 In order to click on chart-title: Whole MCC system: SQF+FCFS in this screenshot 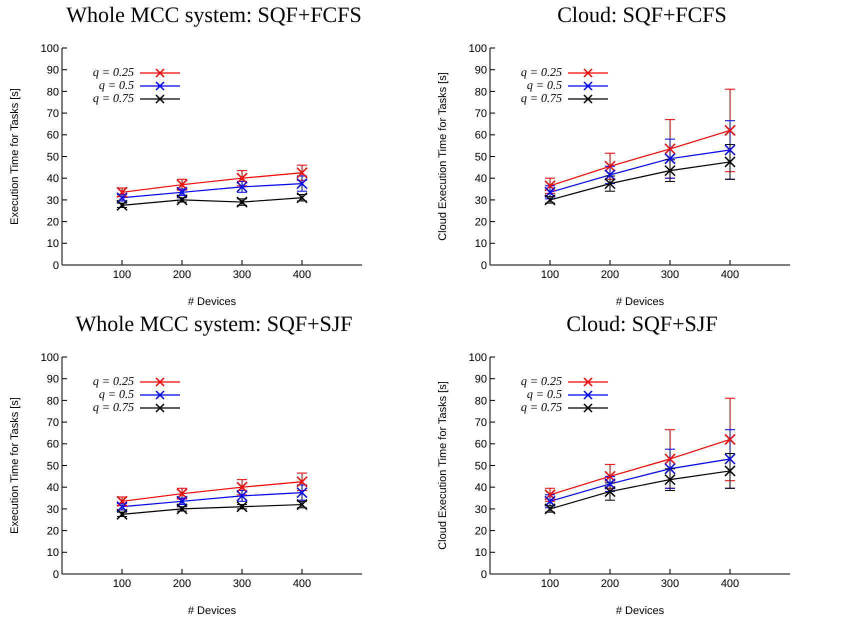, I will do `click(214, 15)`.